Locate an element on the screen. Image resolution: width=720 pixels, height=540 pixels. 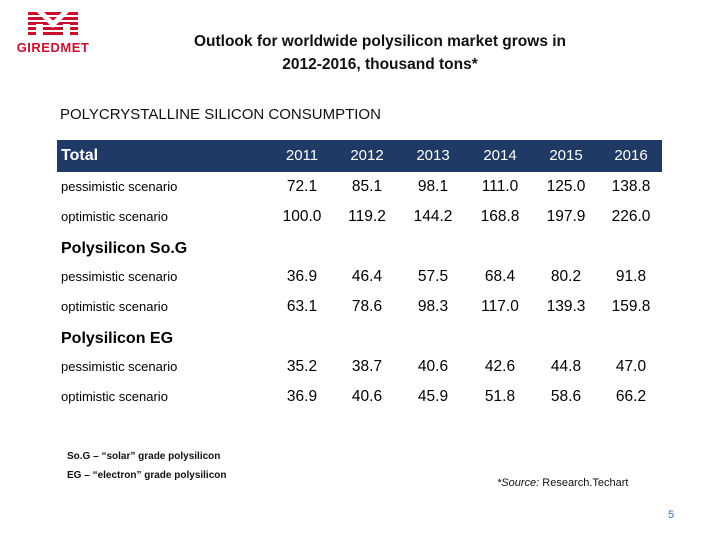
source-note: *Source: Research.Techart is located at coordinates (562, 483).